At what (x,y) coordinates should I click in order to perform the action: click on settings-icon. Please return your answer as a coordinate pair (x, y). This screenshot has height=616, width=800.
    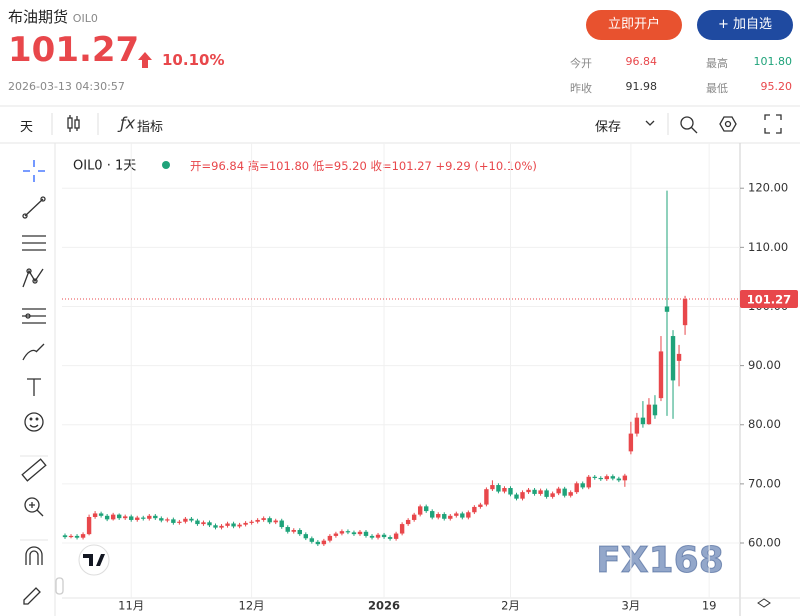
    Looking at the image, I should click on (764, 603).